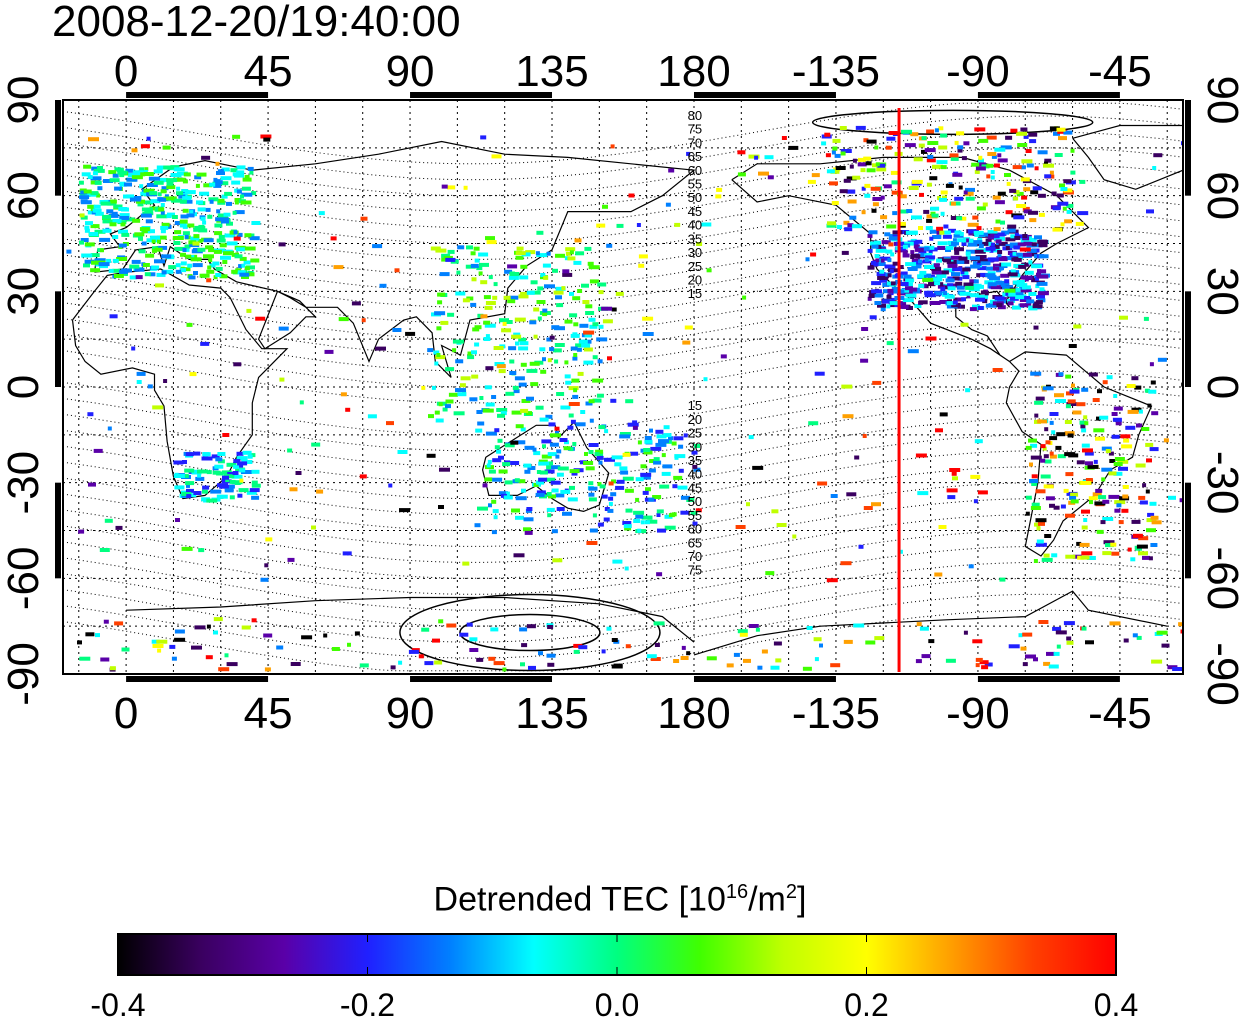 The width and height of the screenshot is (1240, 1024). What do you see at coordinates (623, 546) in the screenshot?
I see `magnetic-contour` at bounding box center [623, 546].